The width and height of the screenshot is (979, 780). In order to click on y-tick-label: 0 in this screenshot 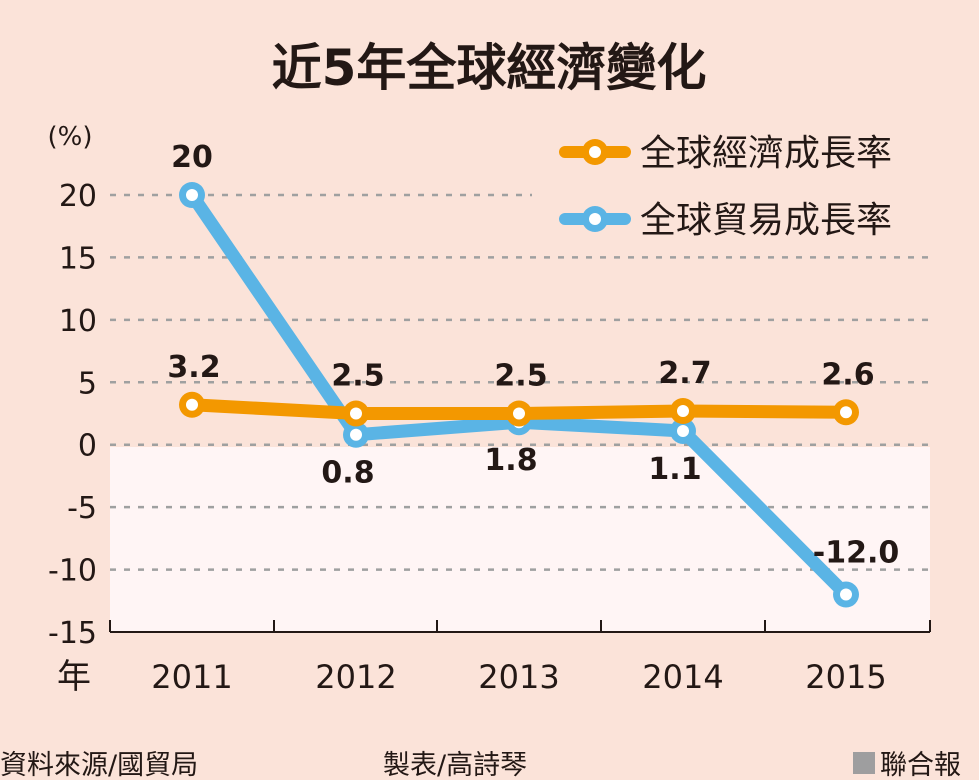, I will do `click(87, 446)`.